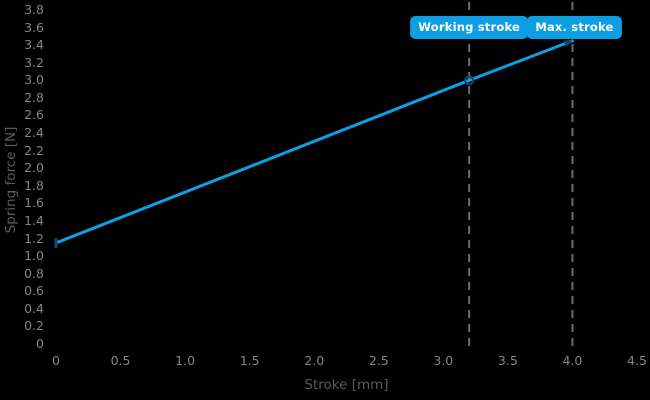  I want to click on working-stroke-point, so click(469, 80).